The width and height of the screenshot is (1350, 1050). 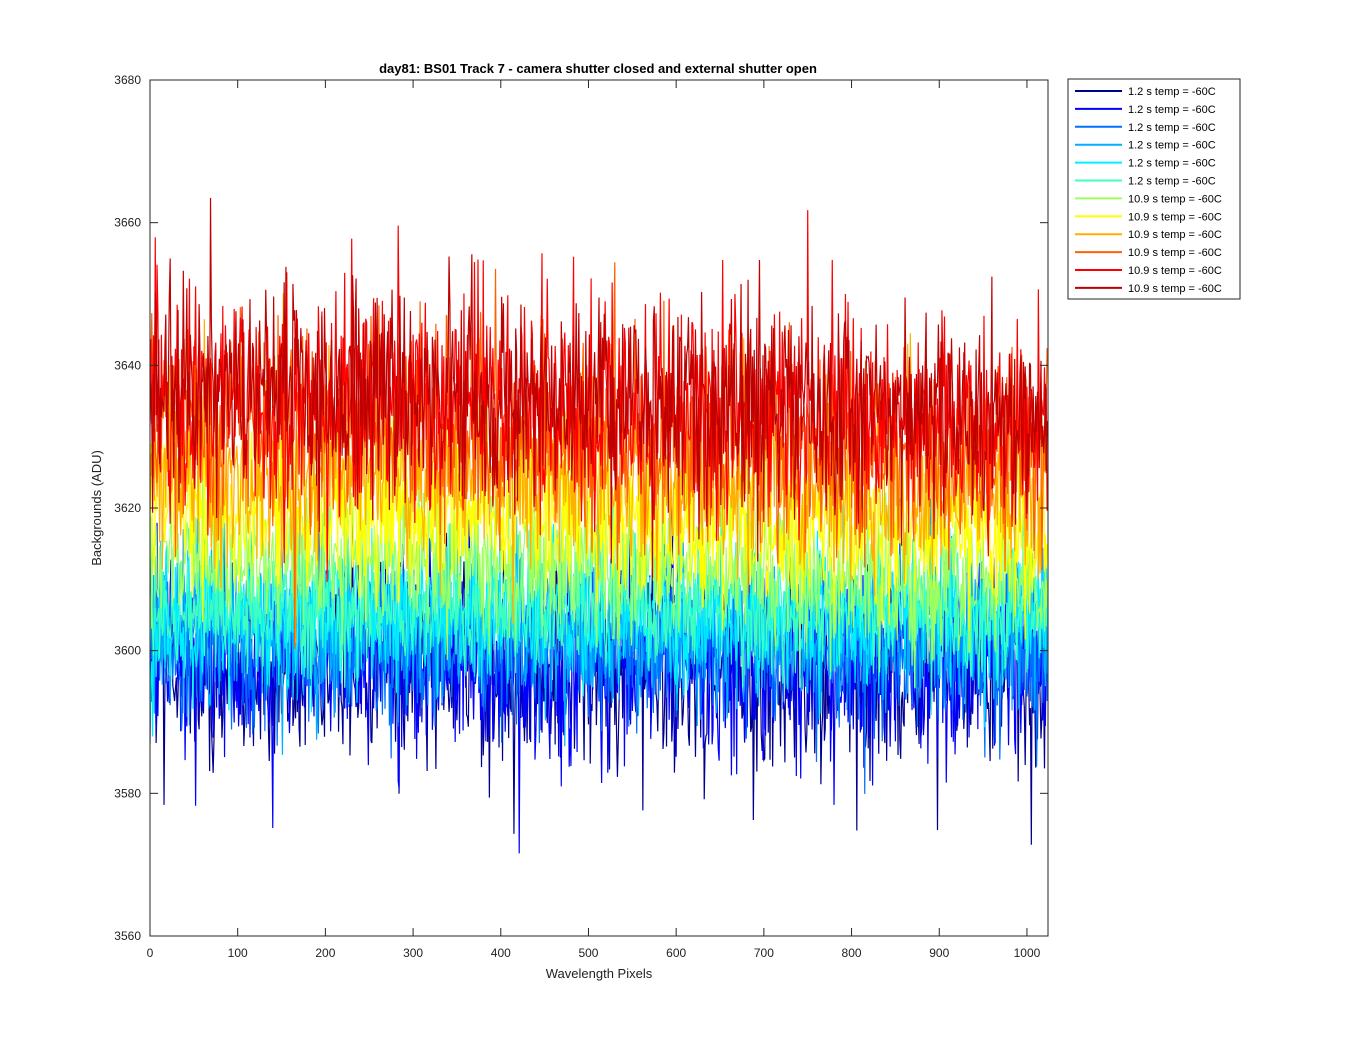 What do you see at coordinates (1175, 253) in the screenshot?
I see `legend-label-10: 10.9 s temp = -60C` at bounding box center [1175, 253].